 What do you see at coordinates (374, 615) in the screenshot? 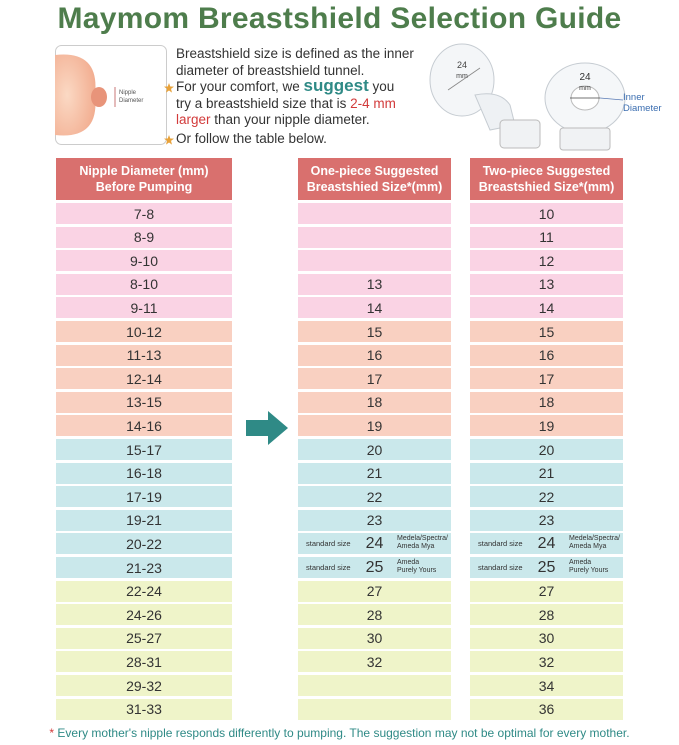
I see `table-cell: 28` at bounding box center [374, 615].